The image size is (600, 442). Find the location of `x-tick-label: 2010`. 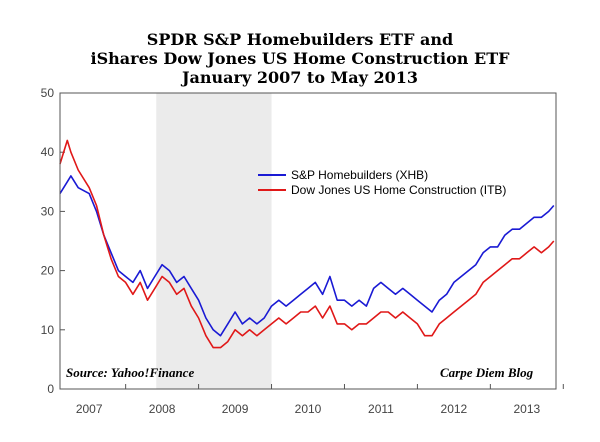

x-tick-label: 2010 is located at coordinates (308, 409).